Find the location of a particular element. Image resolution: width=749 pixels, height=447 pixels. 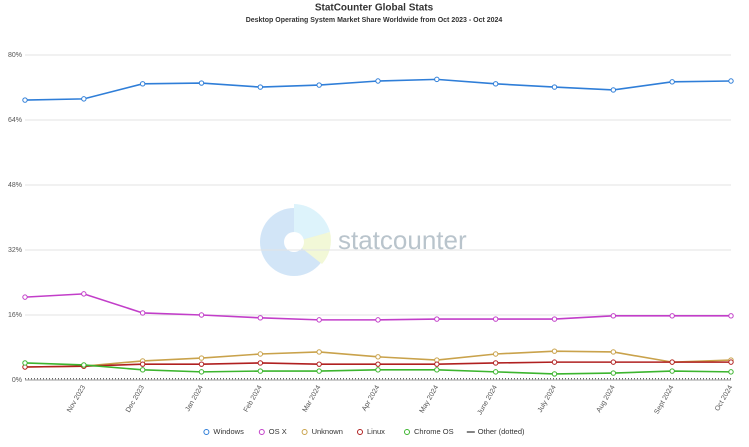

x-tick-label: Apr 2024 is located at coordinates (371, 398).